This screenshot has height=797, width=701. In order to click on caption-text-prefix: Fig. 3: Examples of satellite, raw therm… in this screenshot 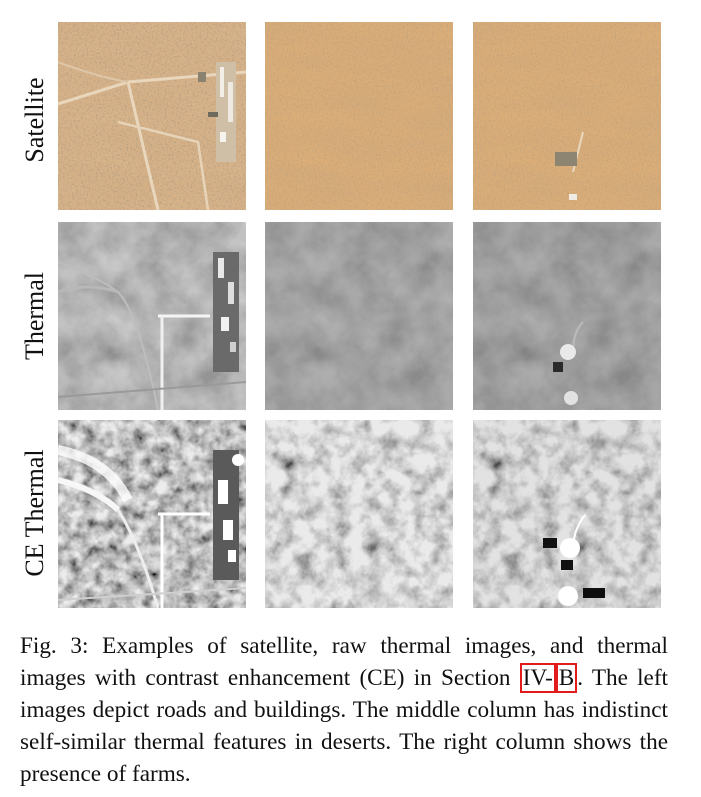, I will do `click(344, 662)`.